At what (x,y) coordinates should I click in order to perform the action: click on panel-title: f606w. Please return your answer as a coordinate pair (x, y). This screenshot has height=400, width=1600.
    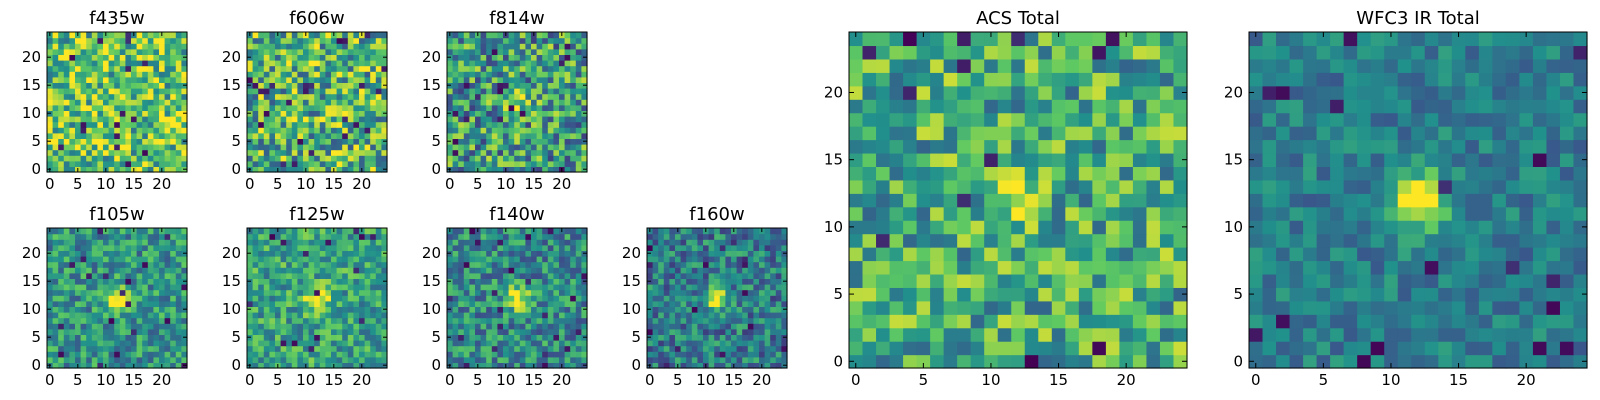
    Looking at the image, I should click on (316, 18).